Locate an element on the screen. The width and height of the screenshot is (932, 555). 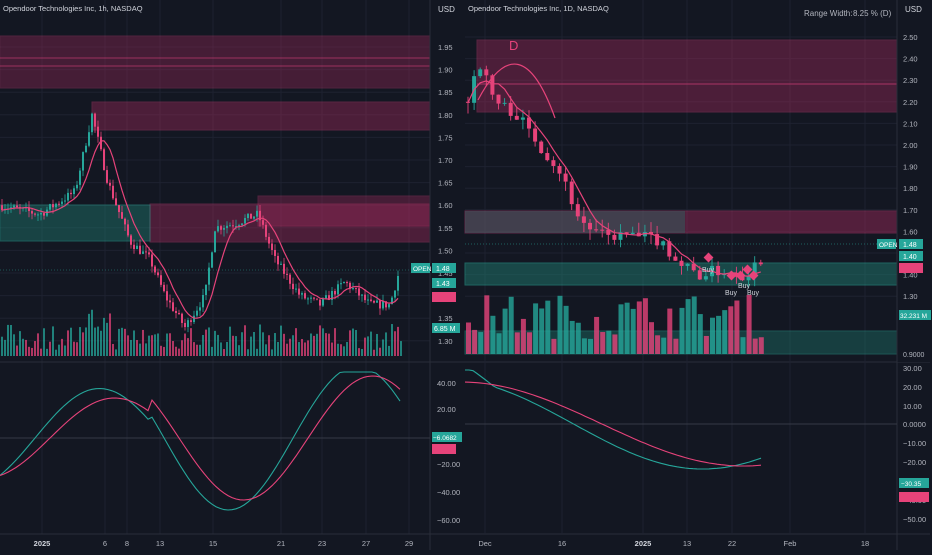
time-tick-label: 27 is located at coordinates (366, 543).